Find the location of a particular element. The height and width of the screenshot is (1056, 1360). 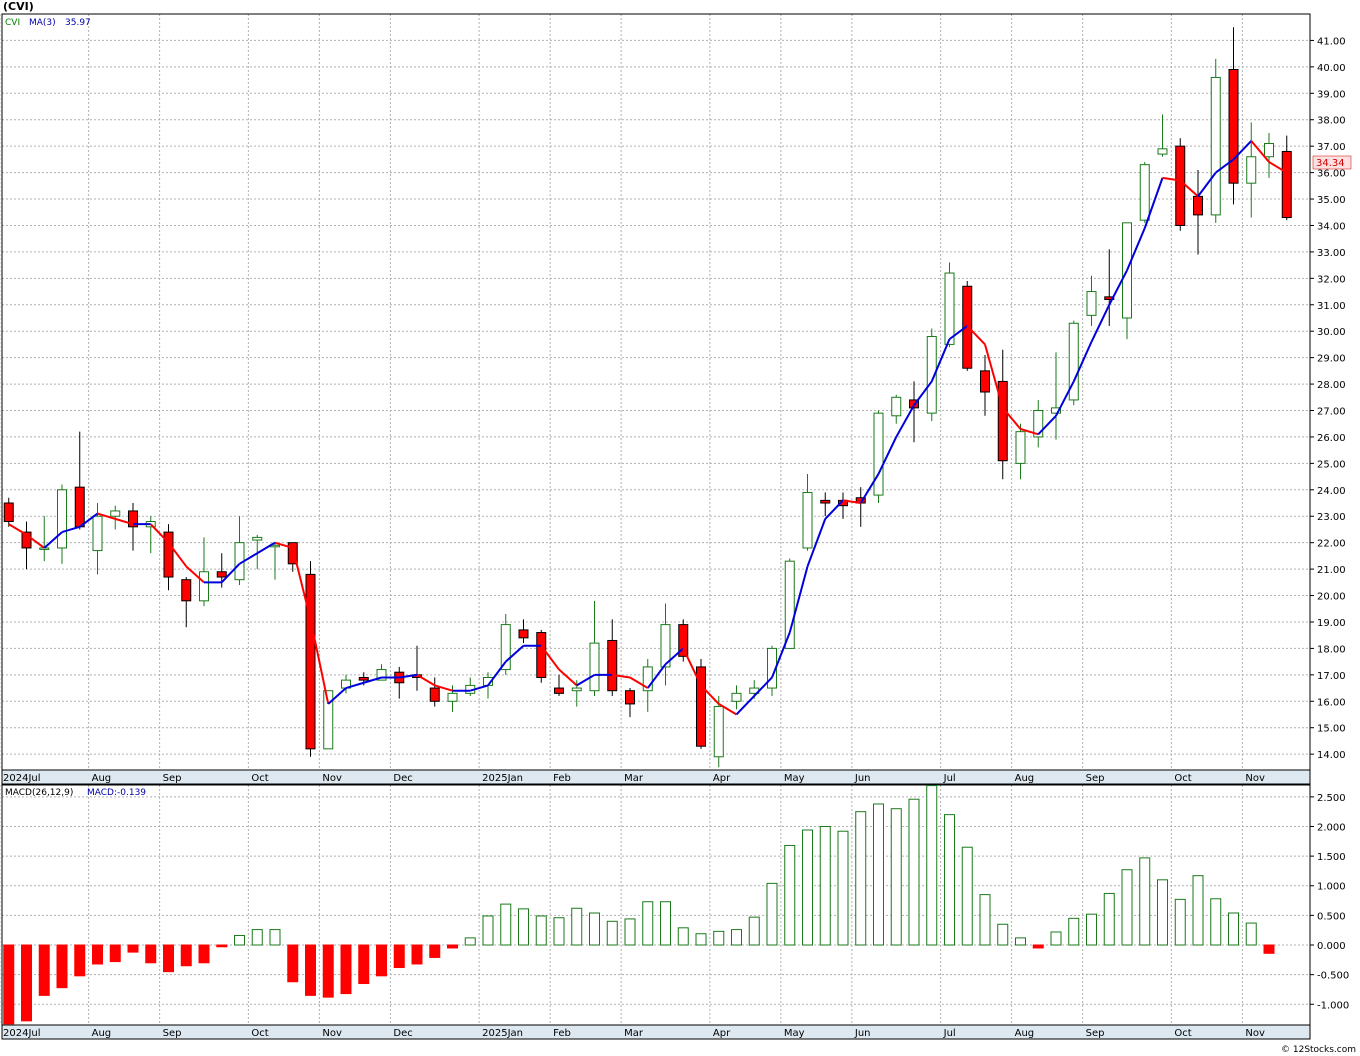

price-tick-label: 32.00 is located at coordinates (1331, 279).